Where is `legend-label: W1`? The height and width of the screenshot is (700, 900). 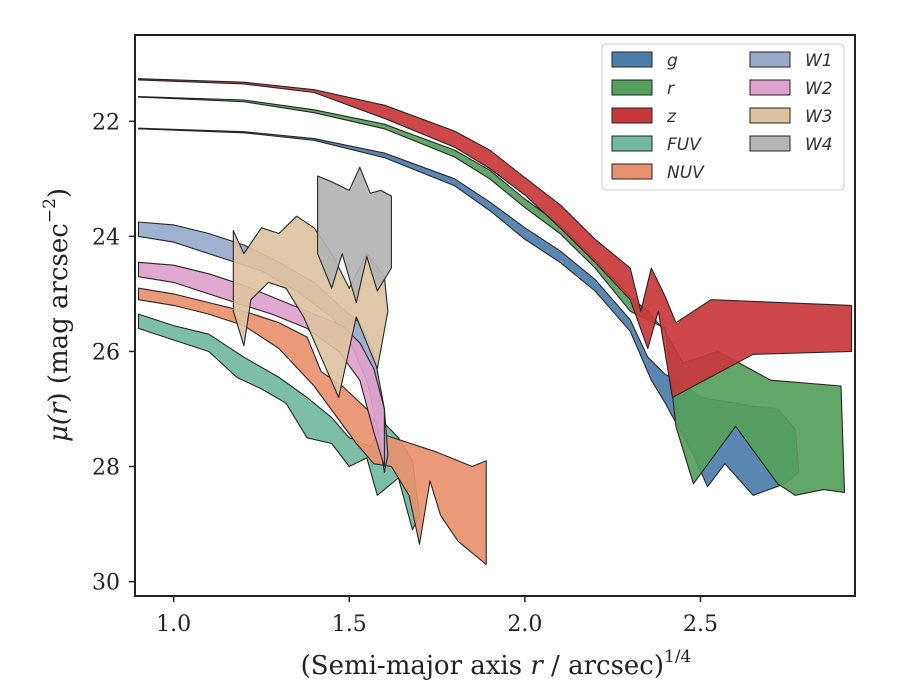
legend-label: W1 is located at coordinates (819, 61).